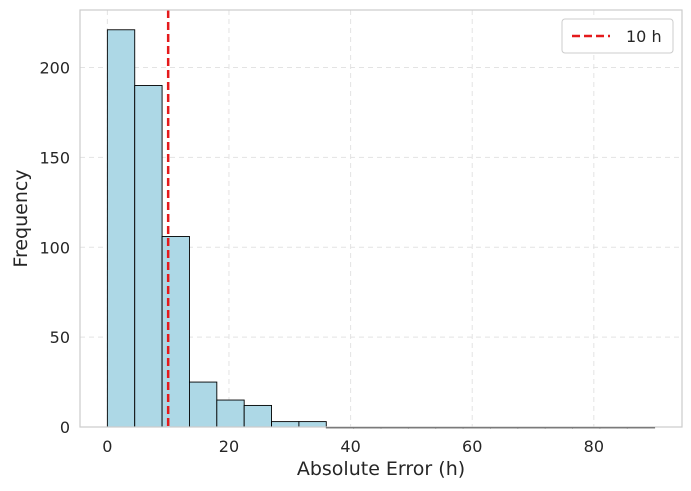 This screenshot has width=691, height=491. Describe the element at coordinates (381, 469) in the screenshot. I see `x-axis-label: Absolute Error (h)` at that location.